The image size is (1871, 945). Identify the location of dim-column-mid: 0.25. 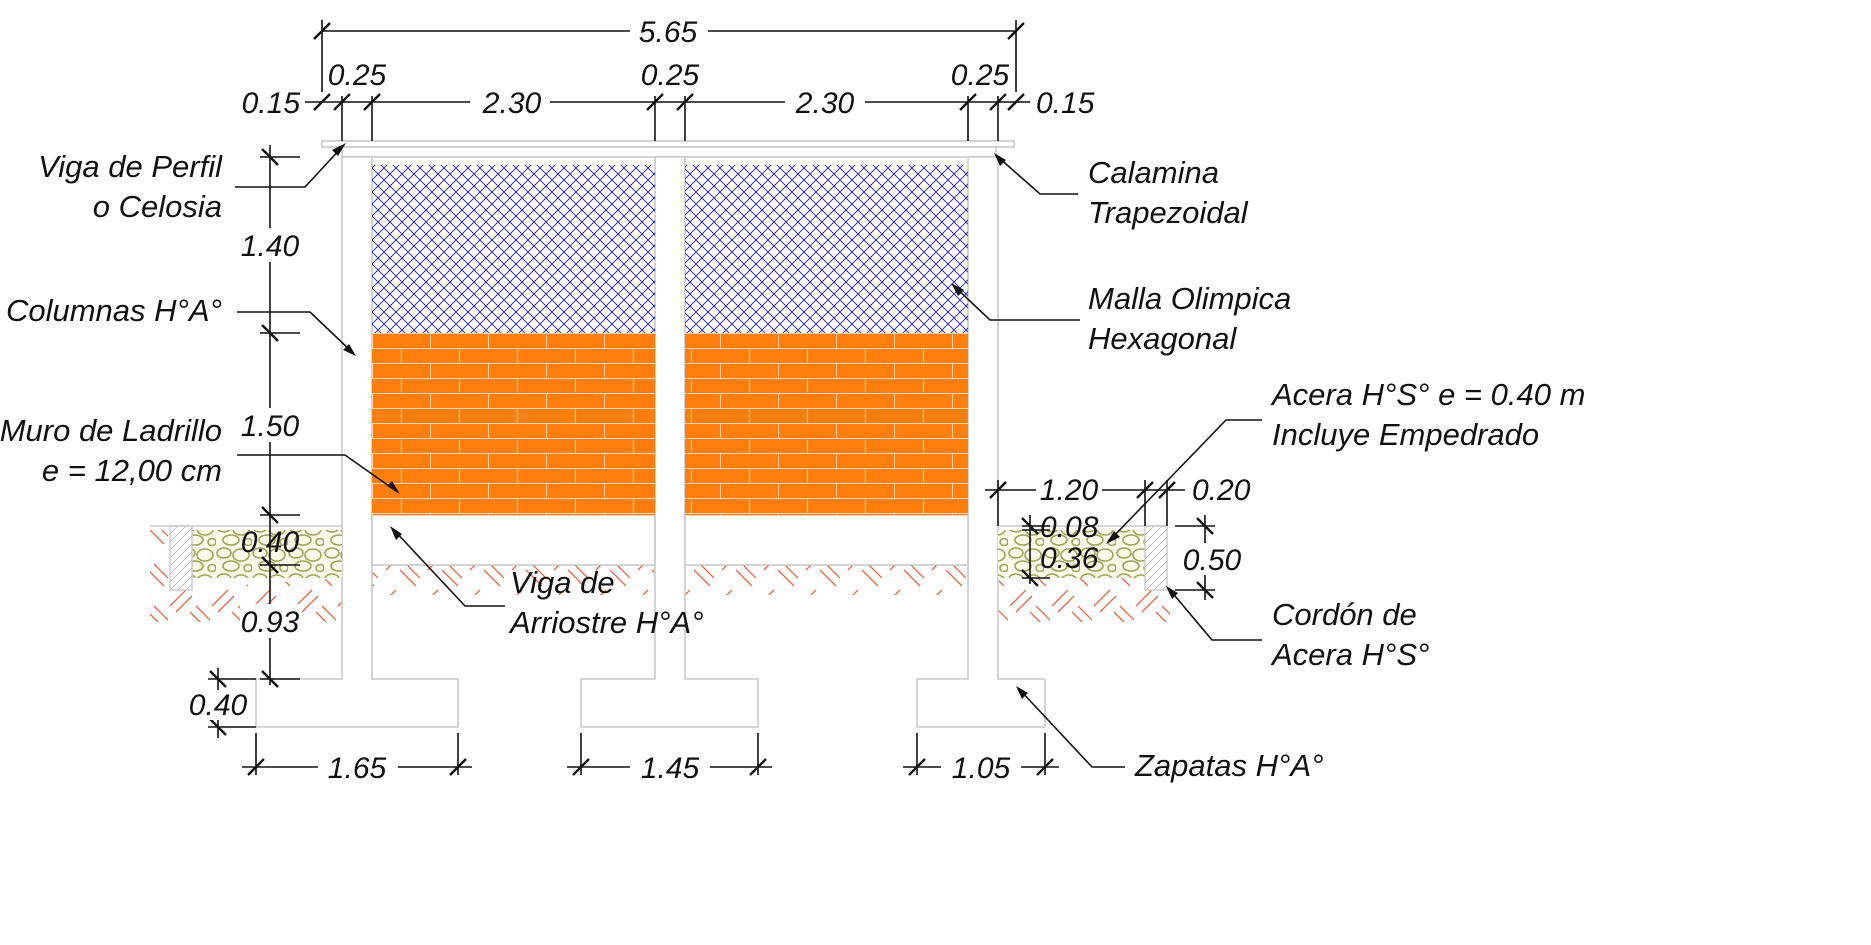
(670, 75).